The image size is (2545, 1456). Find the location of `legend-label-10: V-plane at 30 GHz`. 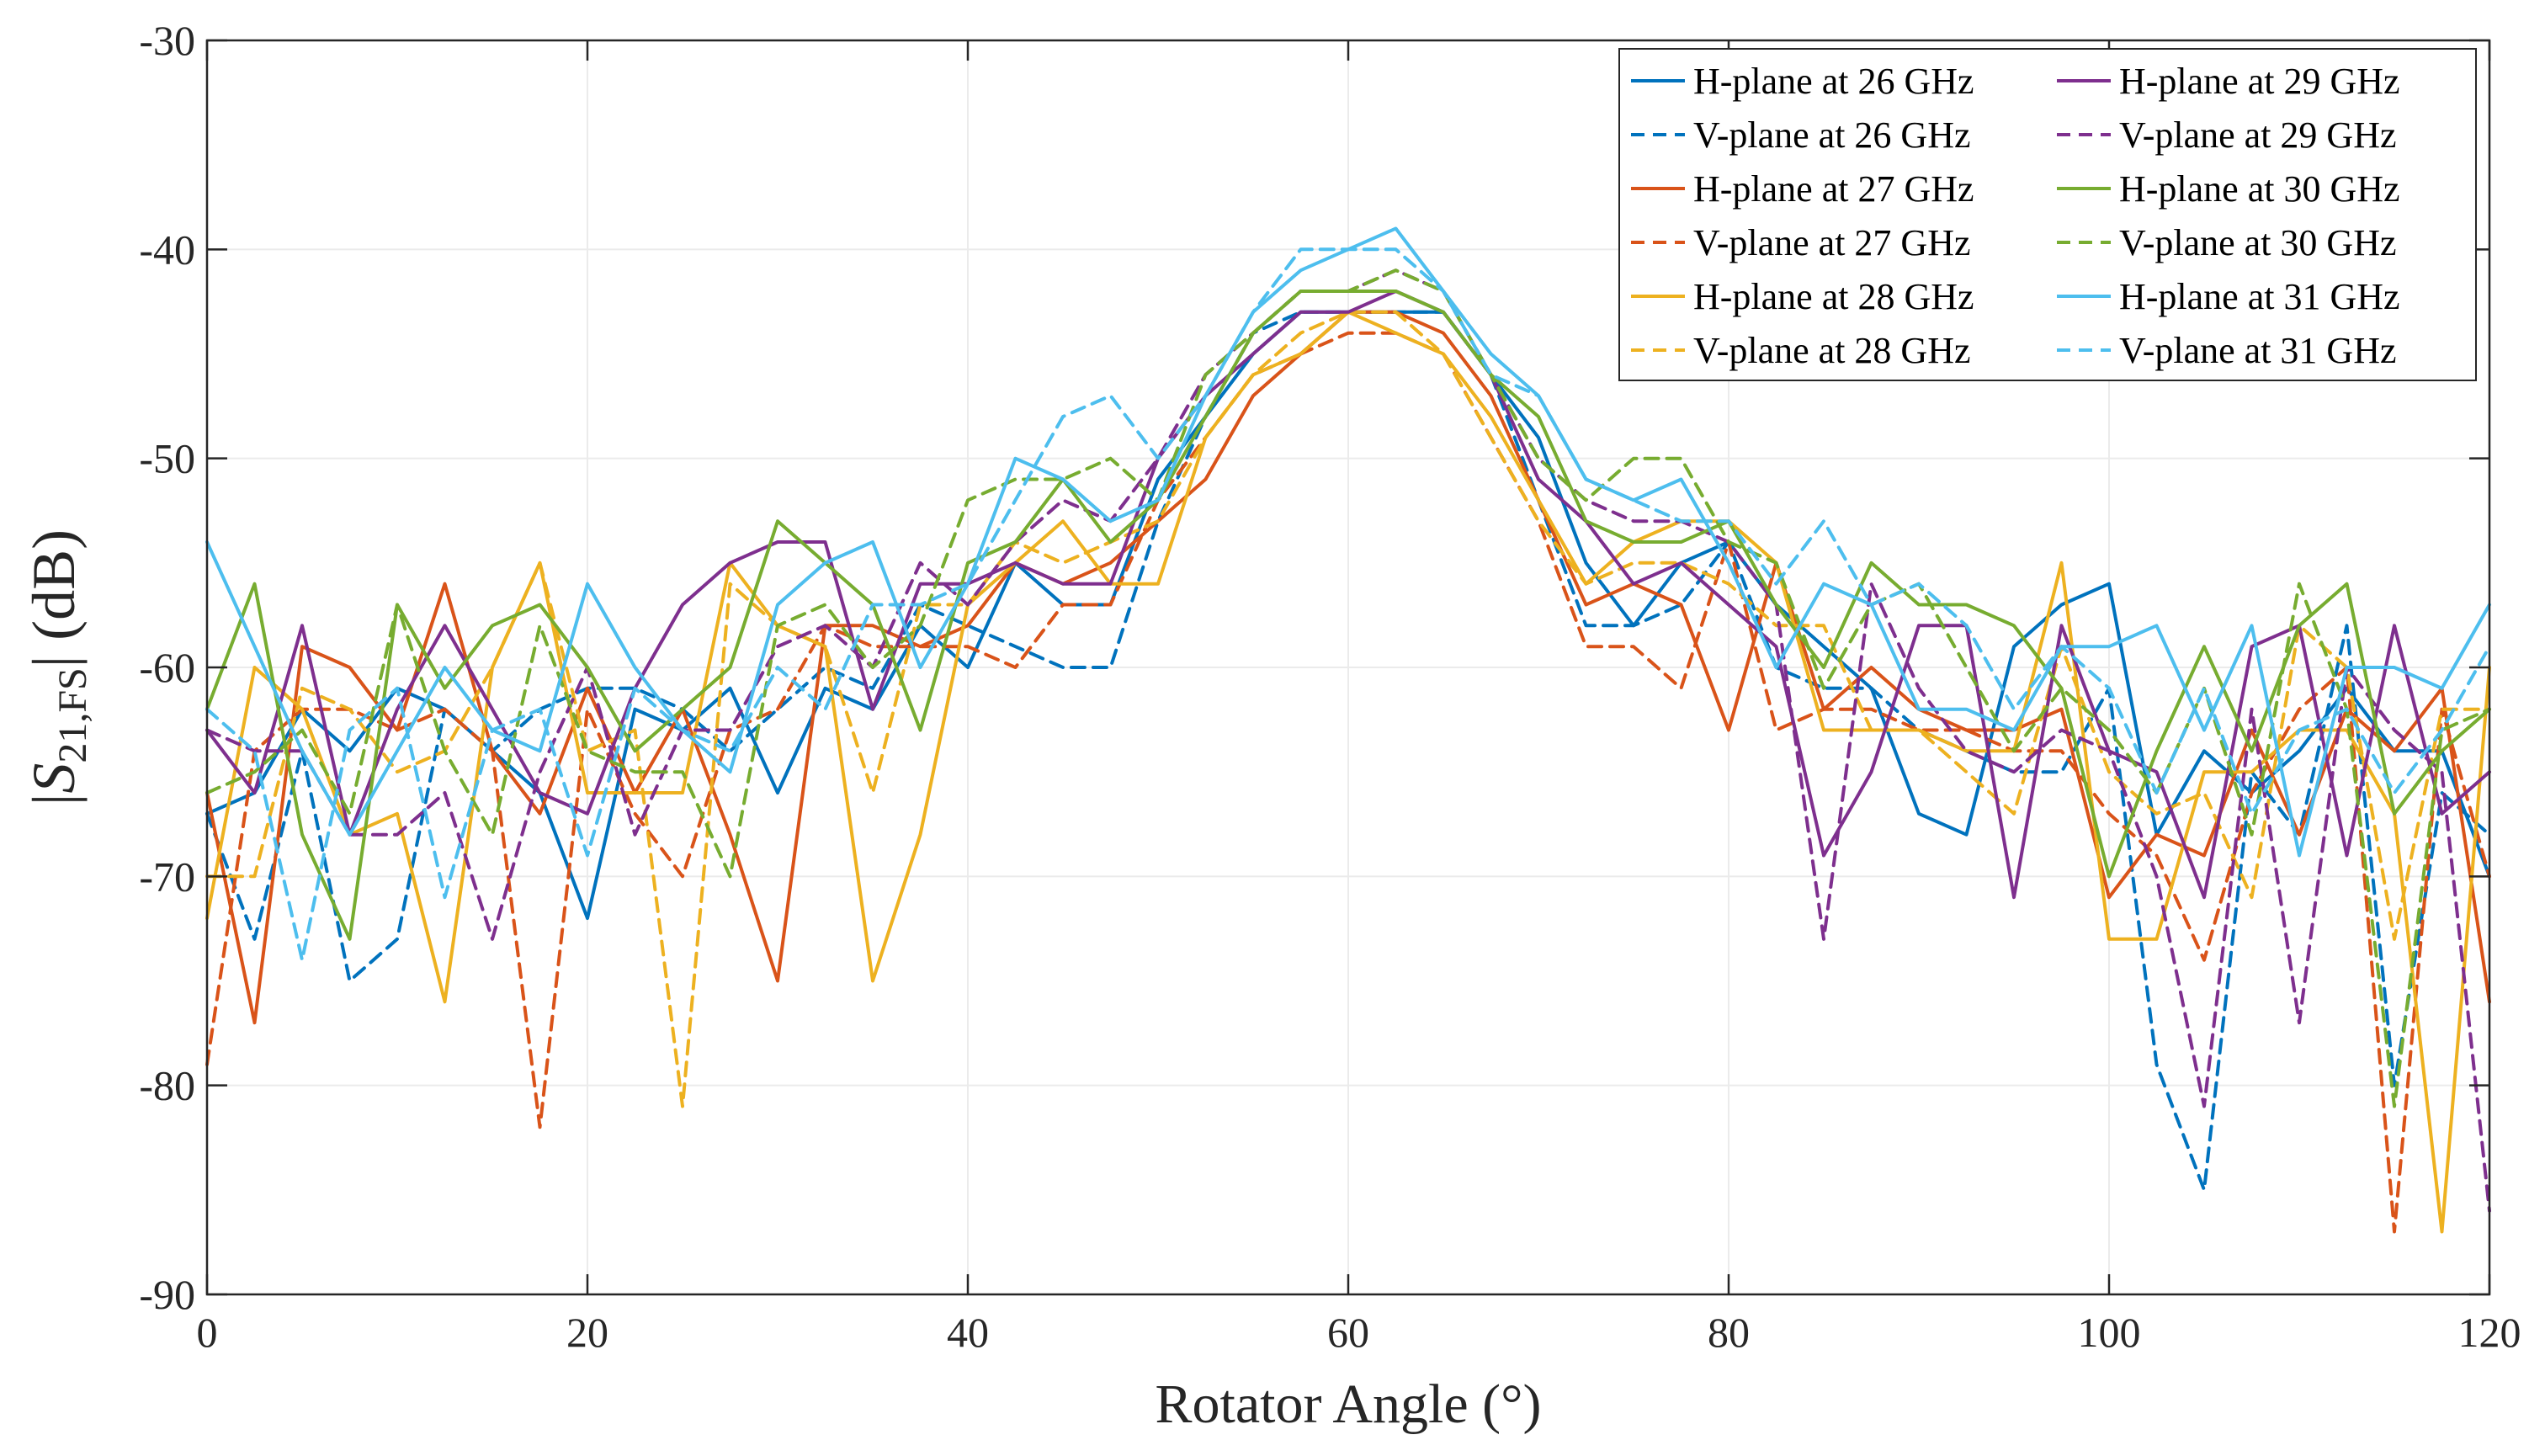

legend-label-10: V-plane at 30 GHz is located at coordinates (2258, 243).